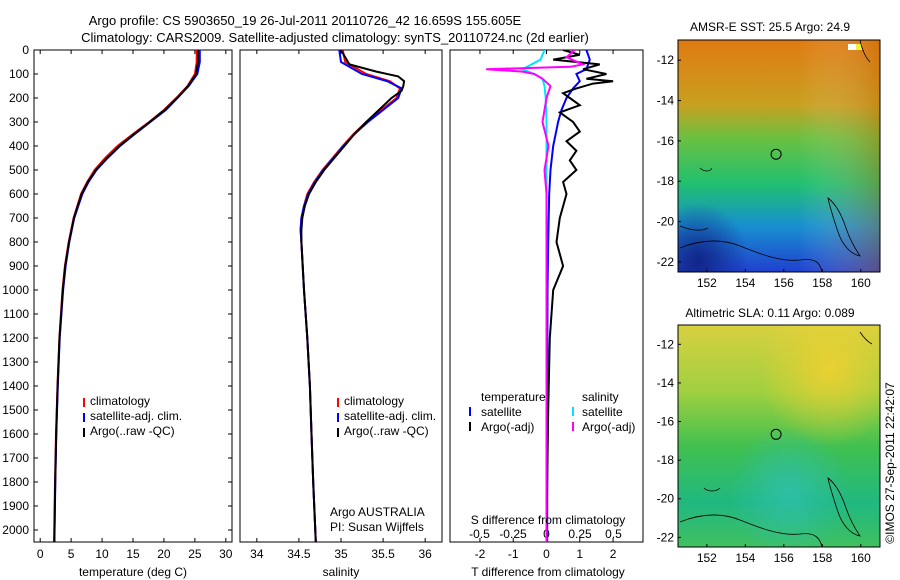 The height and width of the screenshot is (580, 900). What do you see at coordinates (600, 397) in the screenshot?
I see `legend-salinity-title: salinity` at bounding box center [600, 397].